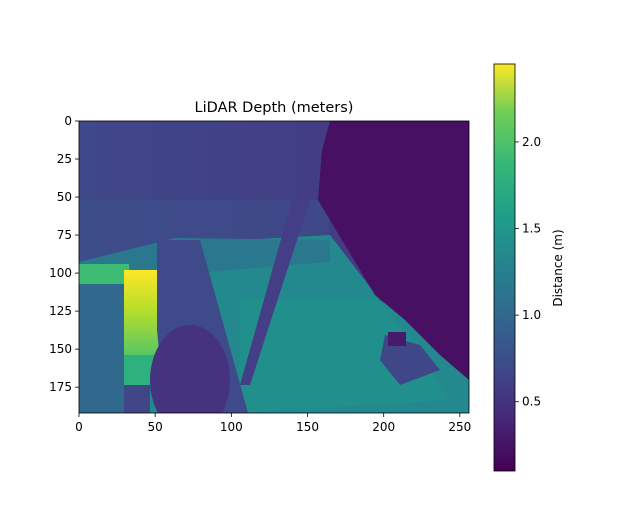 This screenshot has height=530, width=630. Describe the element at coordinates (104, 274) in the screenshot. I see `region-green-strip` at that location.